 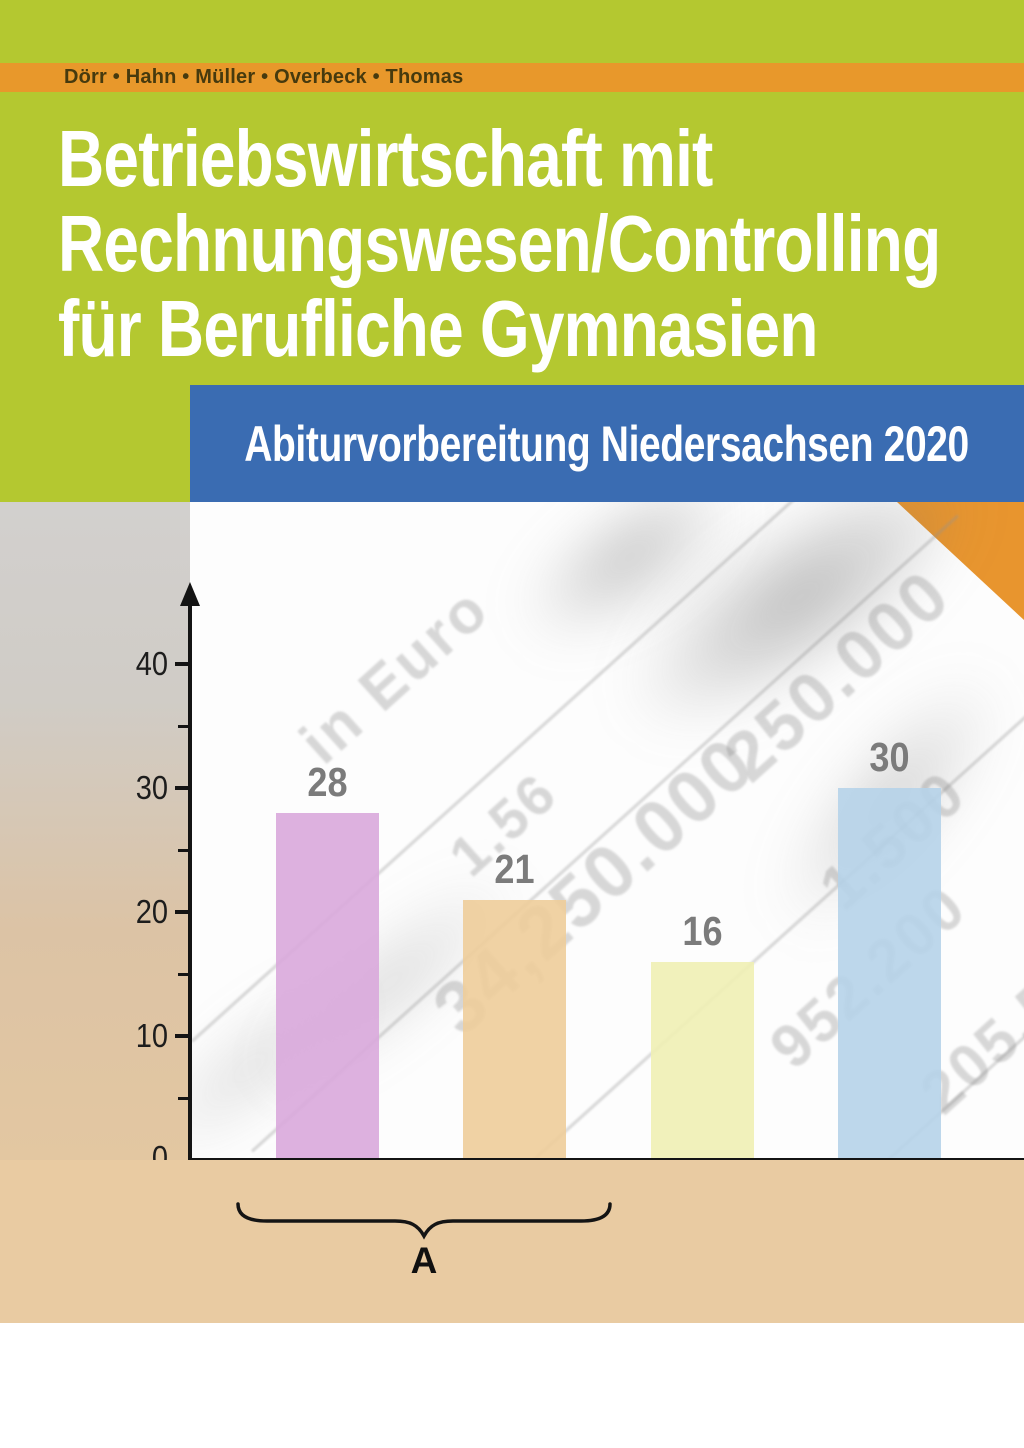 I want to click on bottom-band, so click(x=512, y=1241).